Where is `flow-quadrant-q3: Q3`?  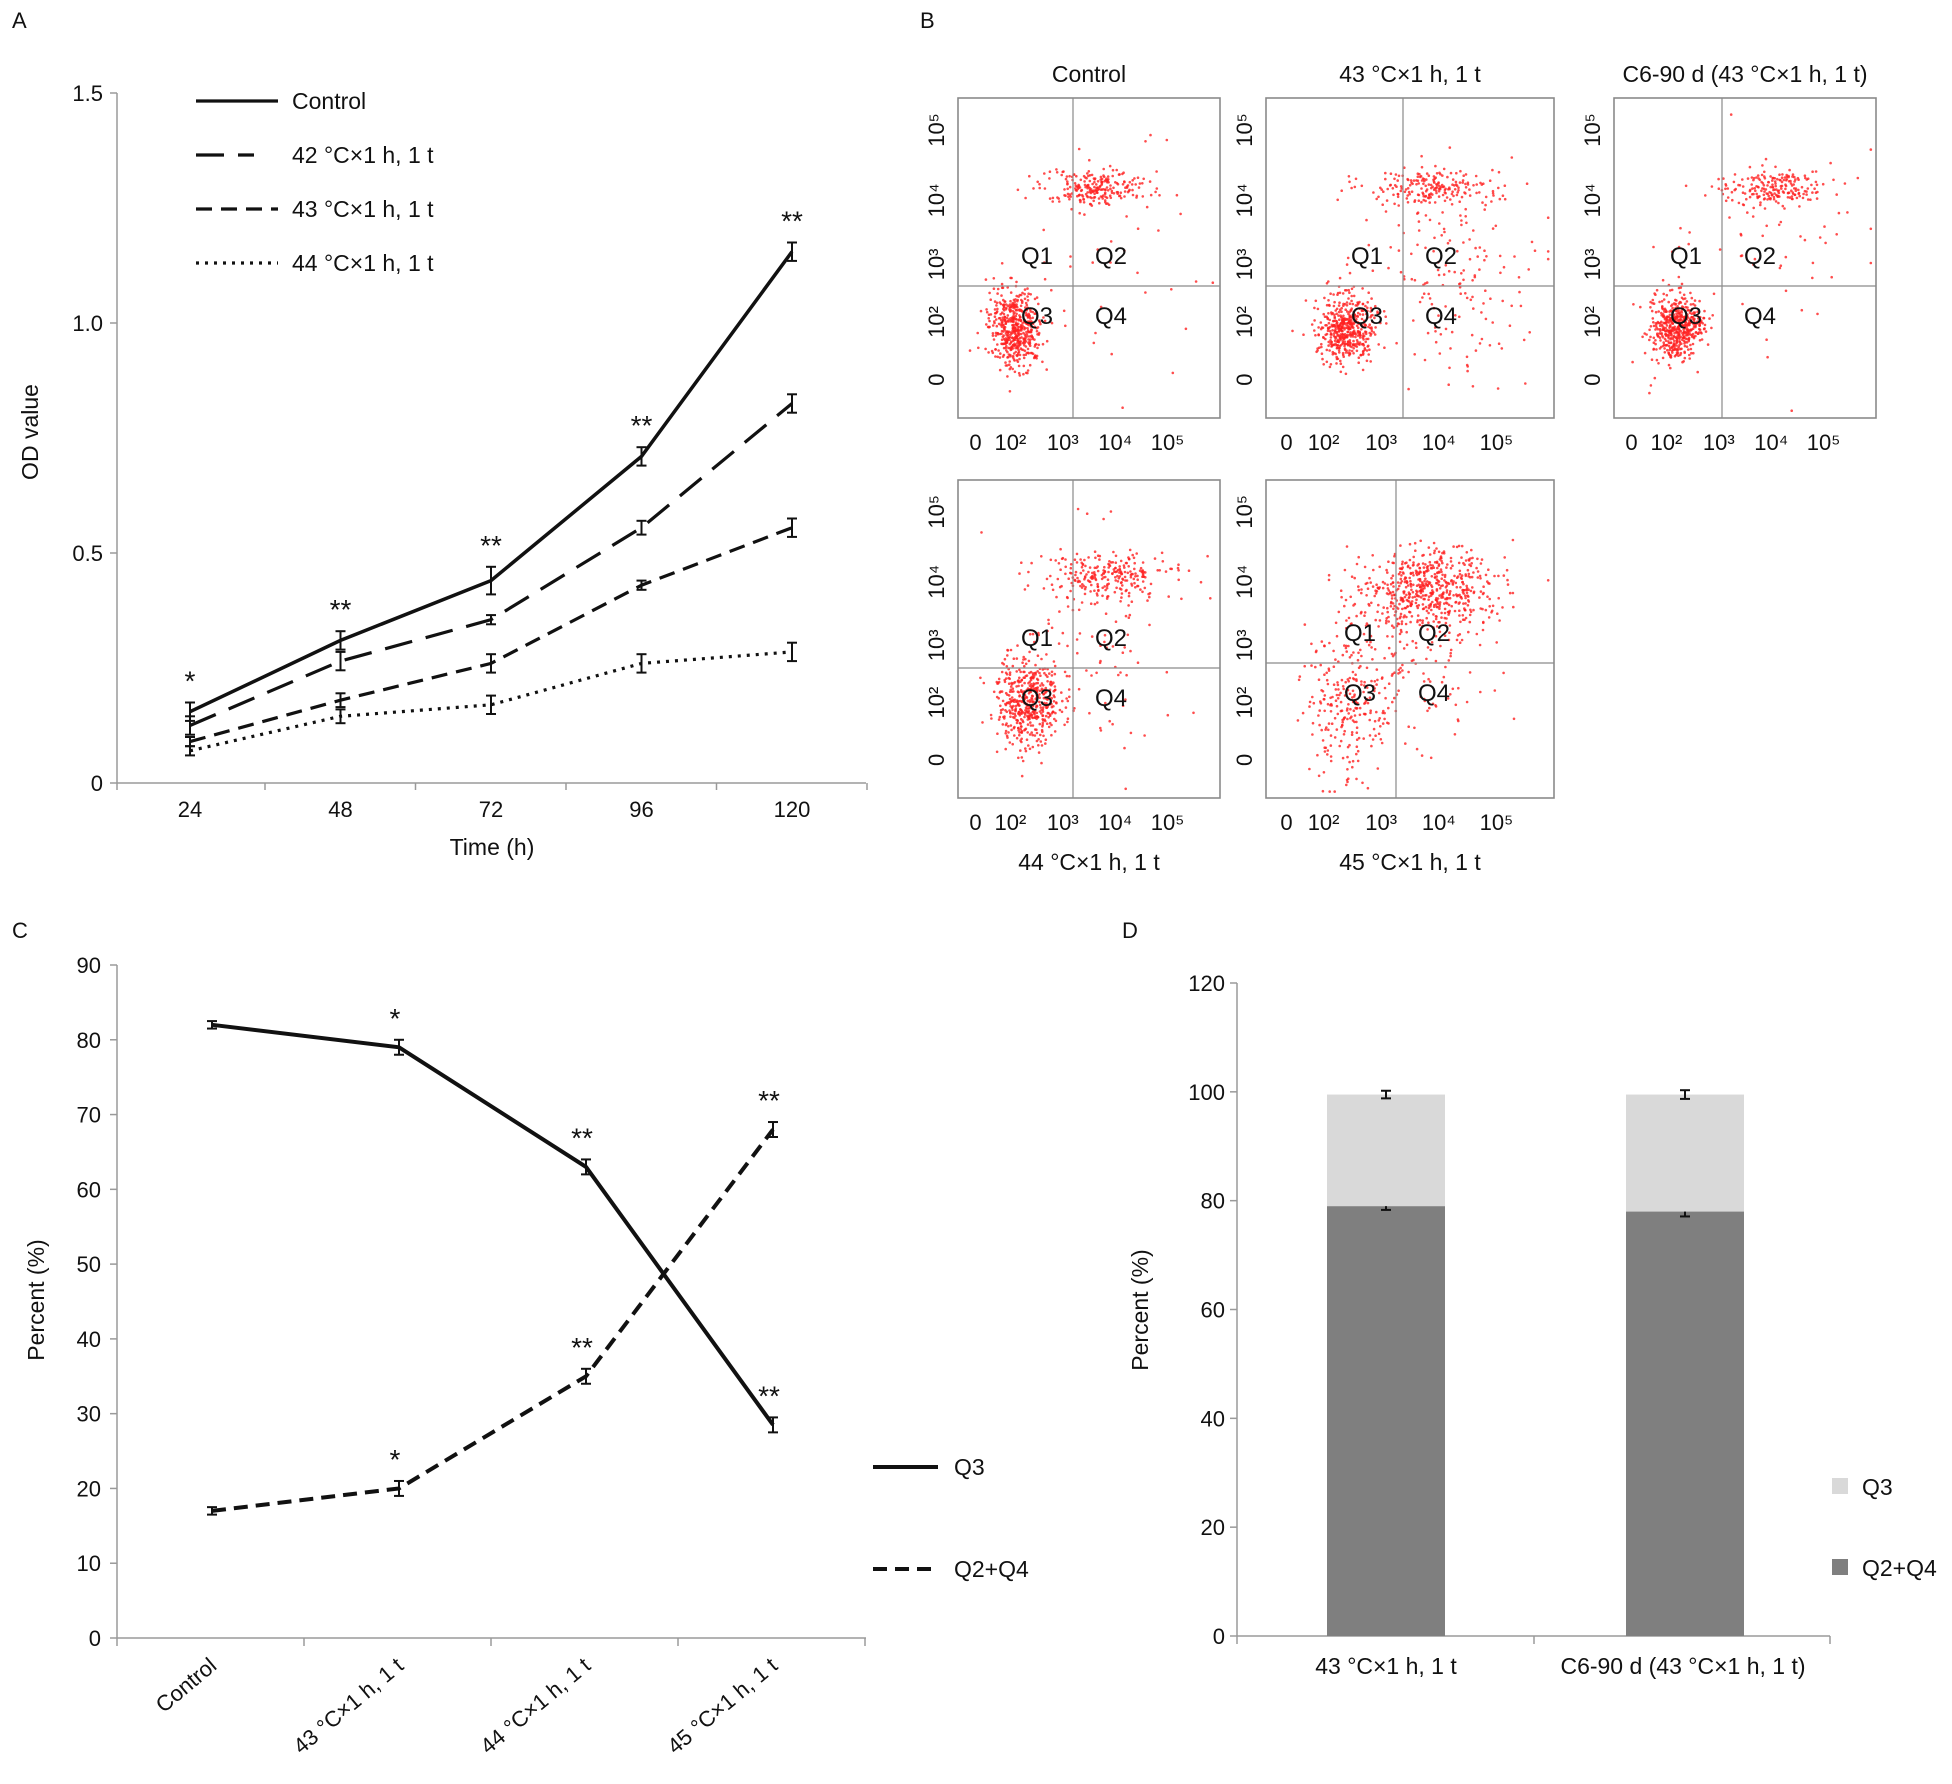
flow-quadrant-q3: Q3 is located at coordinates (1037, 316).